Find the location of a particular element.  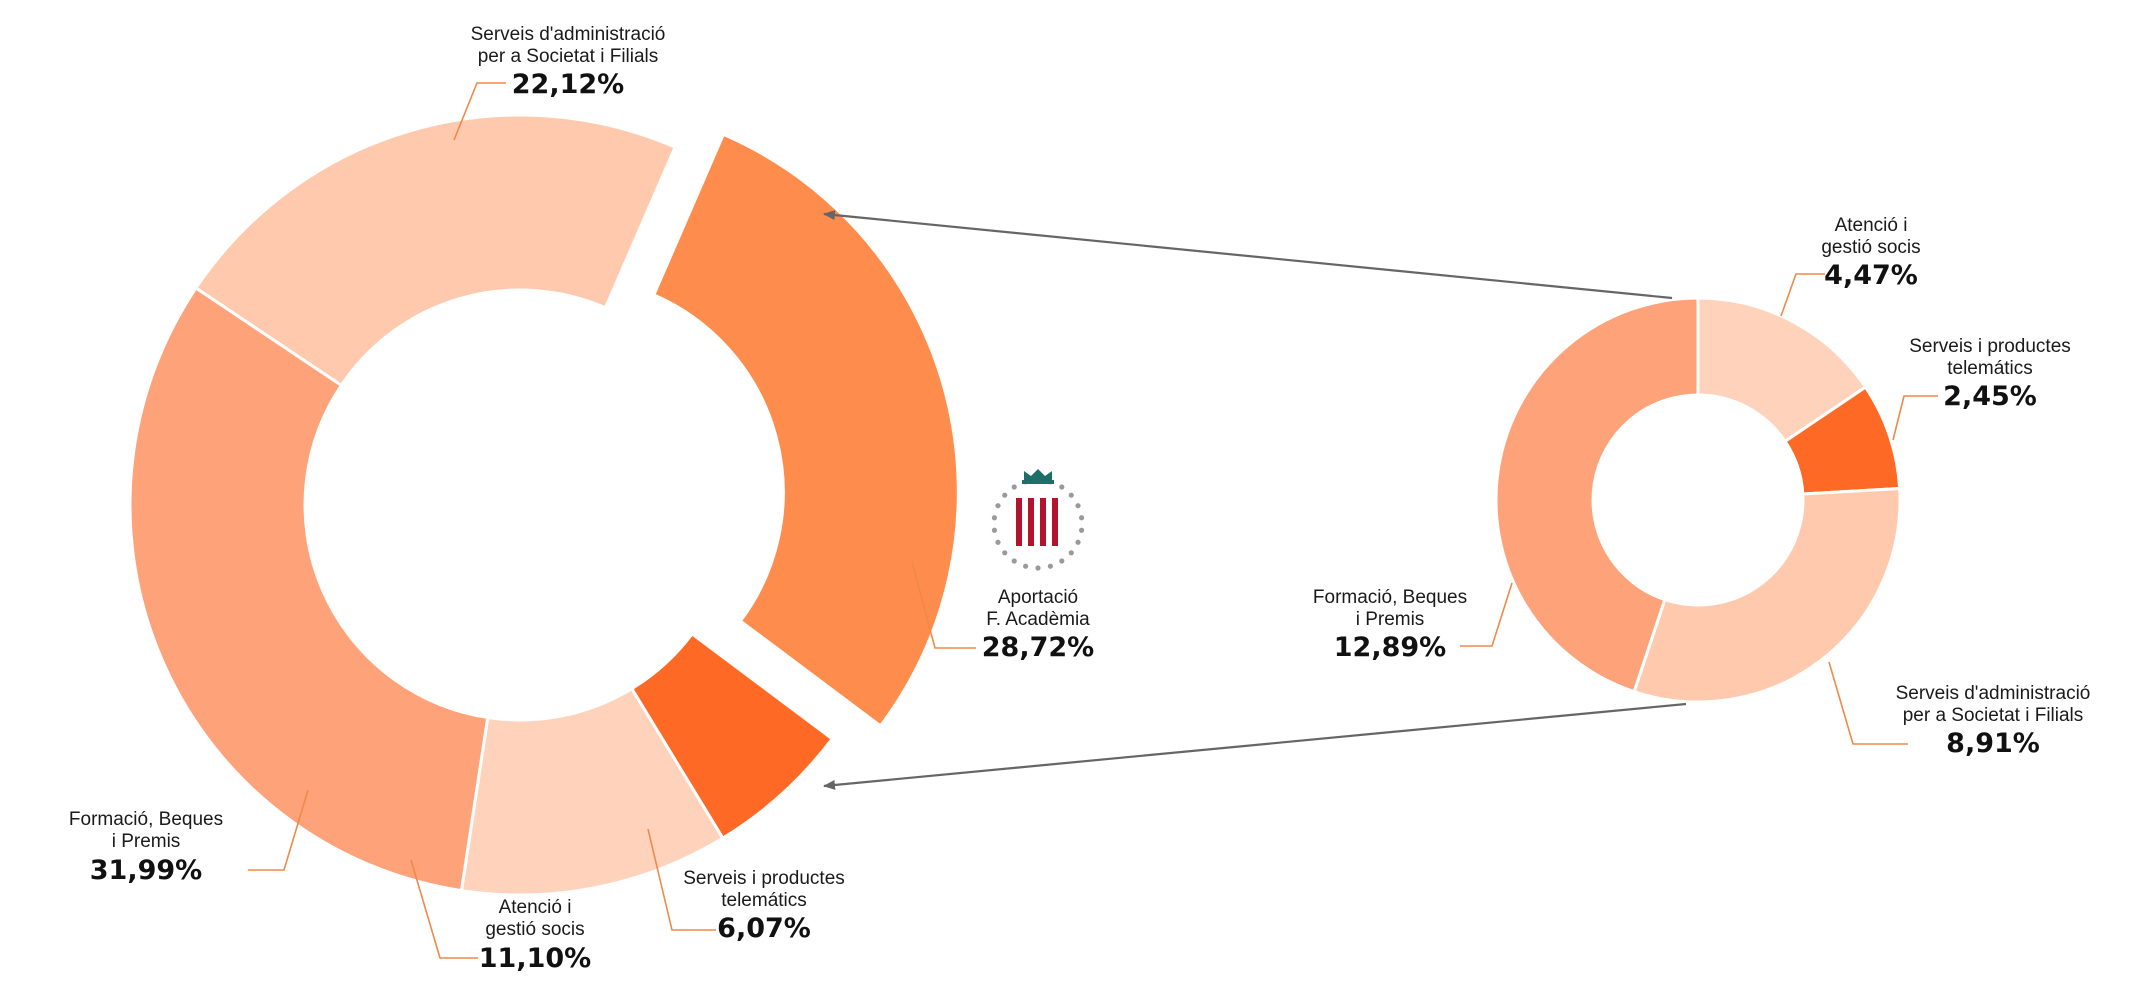

label-line: Aportació is located at coordinates (1038, 597).